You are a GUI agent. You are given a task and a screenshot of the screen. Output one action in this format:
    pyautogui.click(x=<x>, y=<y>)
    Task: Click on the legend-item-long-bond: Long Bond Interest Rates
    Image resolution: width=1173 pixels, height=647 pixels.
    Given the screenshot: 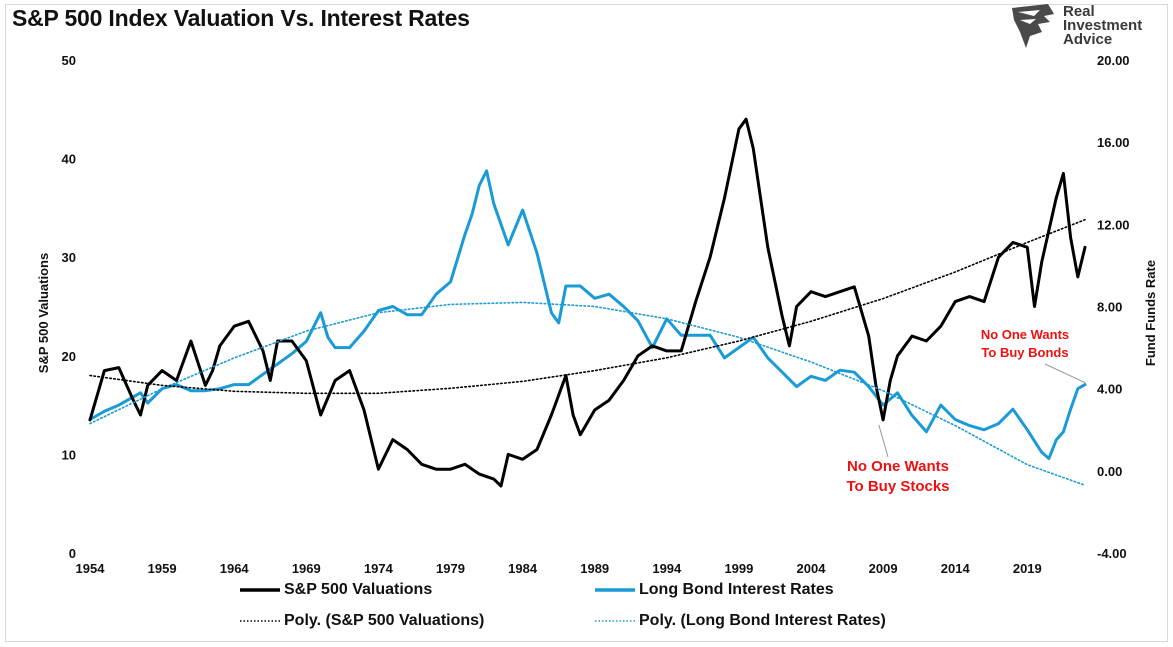 What is the action you would take?
    pyautogui.click(x=714, y=590)
    